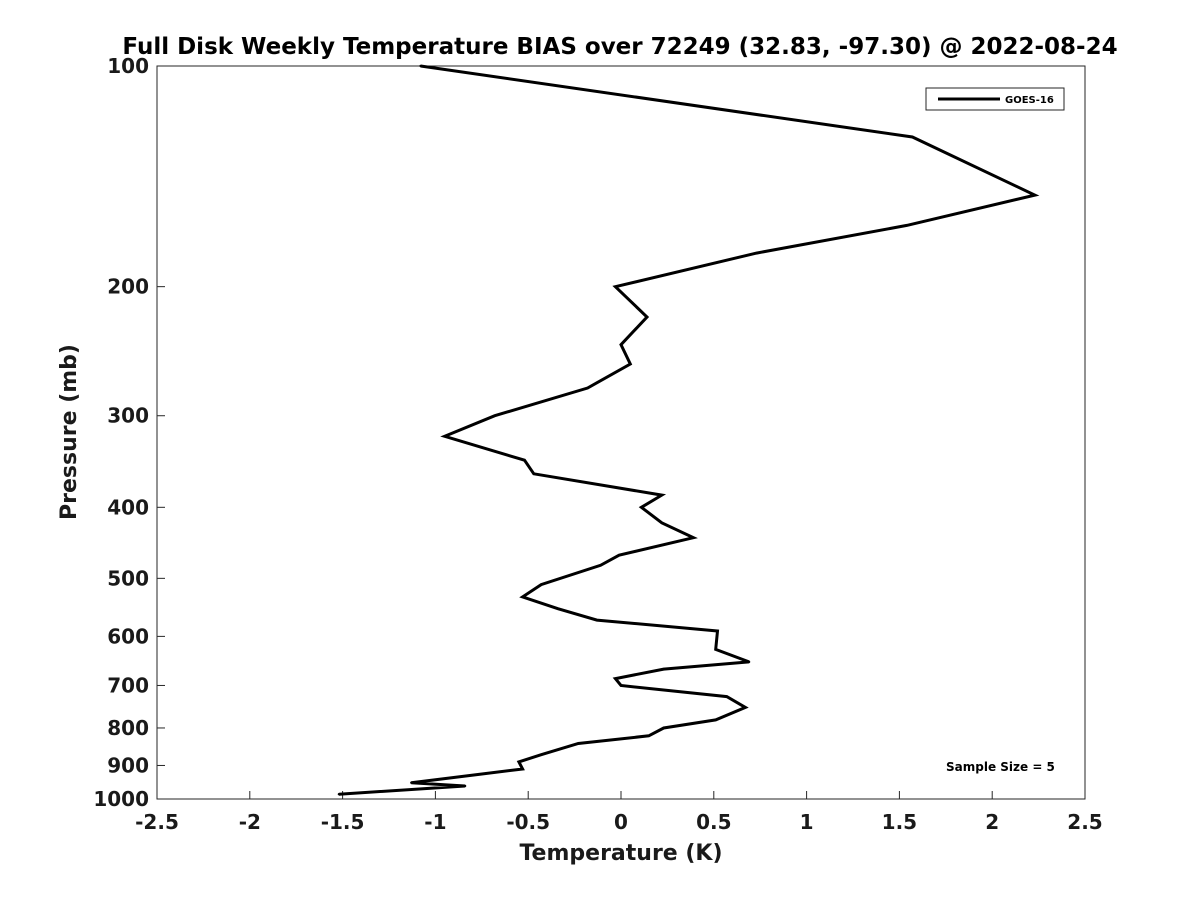  I want to click on x-axis-label: Temperature (K), so click(620, 853).